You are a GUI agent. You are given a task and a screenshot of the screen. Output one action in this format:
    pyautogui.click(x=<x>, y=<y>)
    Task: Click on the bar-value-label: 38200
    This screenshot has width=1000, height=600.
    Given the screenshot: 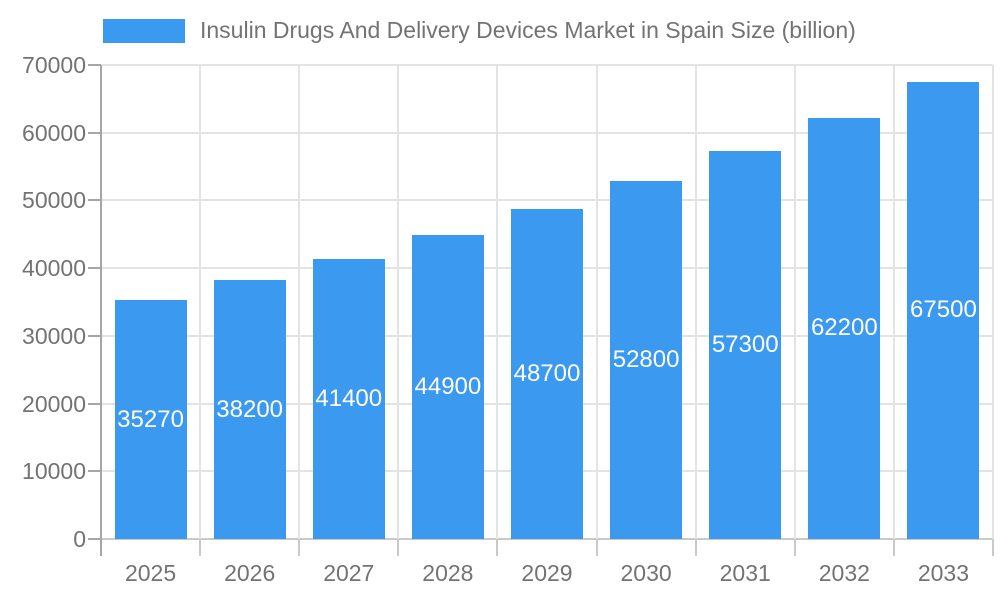 What is the action you would take?
    pyautogui.click(x=250, y=409)
    